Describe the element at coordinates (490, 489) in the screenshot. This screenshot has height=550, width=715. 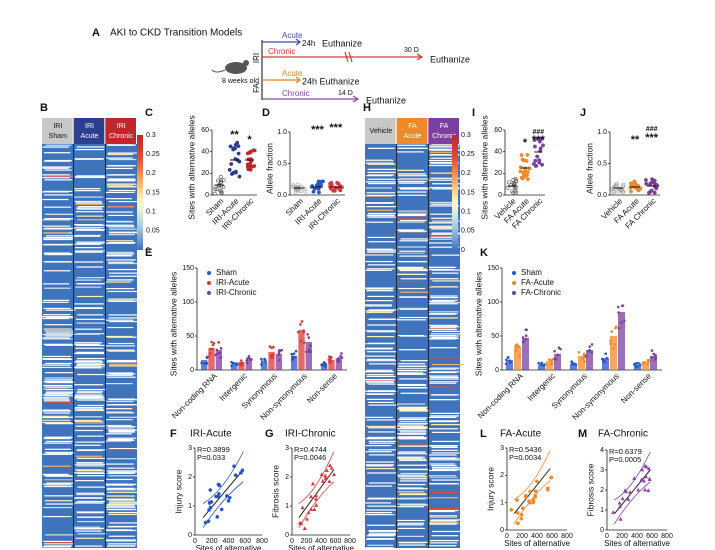
I see `y-axis-label: Injury score` at that location.